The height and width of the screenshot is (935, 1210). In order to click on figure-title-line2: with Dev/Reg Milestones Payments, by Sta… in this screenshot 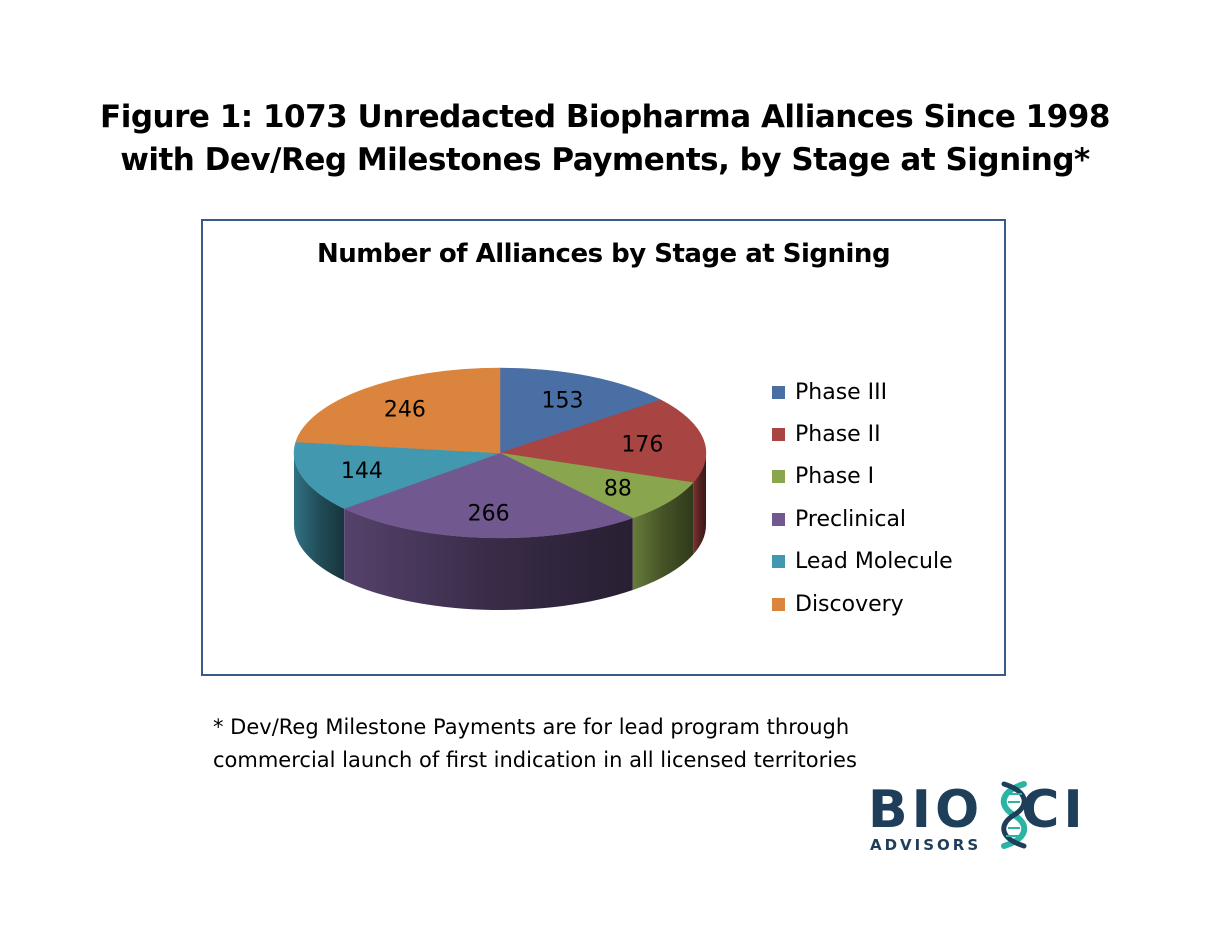, I will do `click(605, 160)`.